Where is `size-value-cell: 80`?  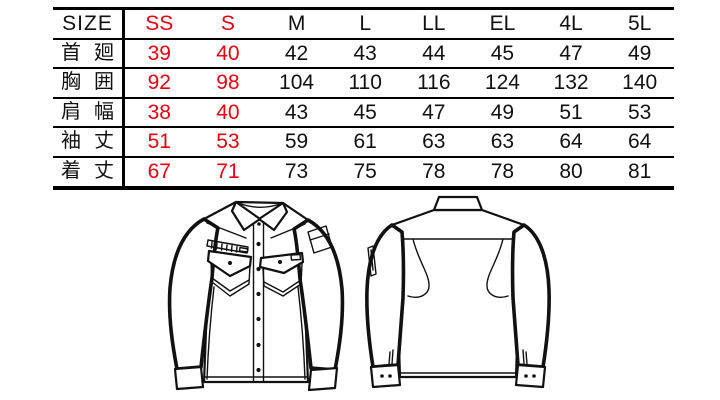
size-value-cell: 80 is located at coordinates (571, 171).